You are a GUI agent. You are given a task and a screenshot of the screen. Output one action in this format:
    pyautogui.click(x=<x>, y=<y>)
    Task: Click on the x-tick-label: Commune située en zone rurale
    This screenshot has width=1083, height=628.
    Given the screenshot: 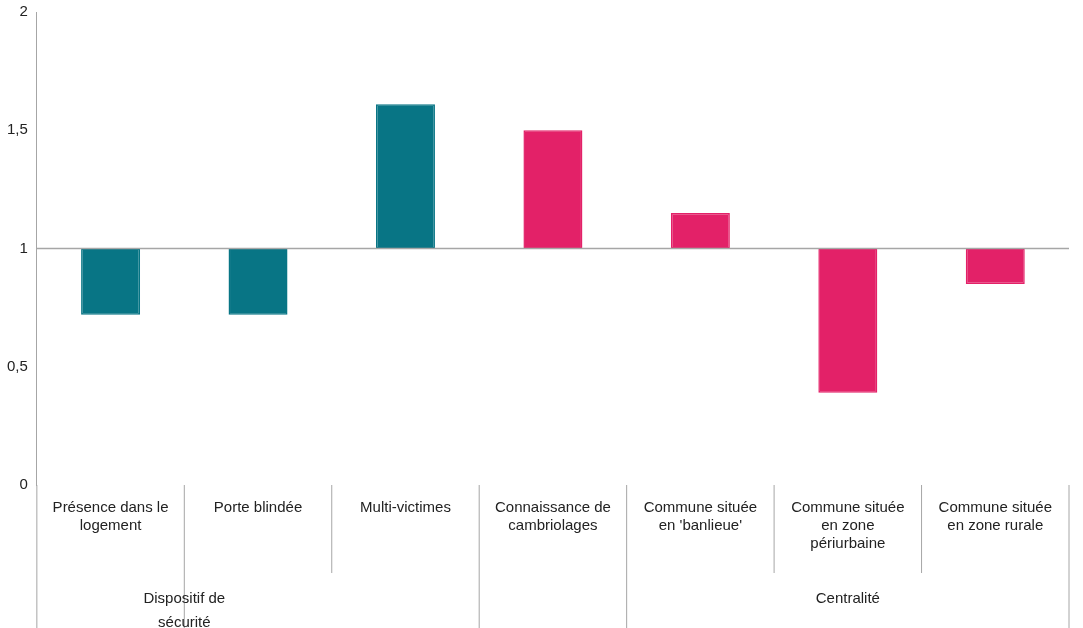 What is the action you would take?
    pyautogui.click(x=995, y=516)
    